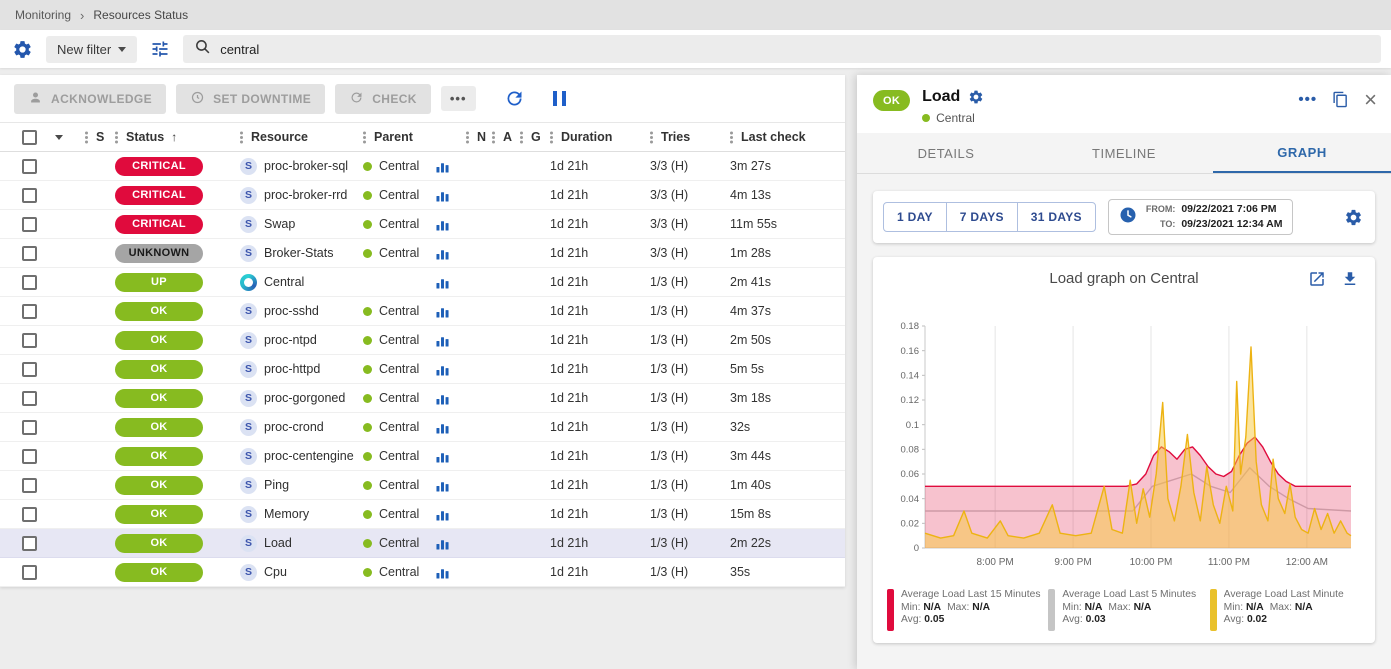 Image resolution: width=1391 pixels, height=669 pixels. I want to click on resource-name: proc-ntpd, so click(290, 340).